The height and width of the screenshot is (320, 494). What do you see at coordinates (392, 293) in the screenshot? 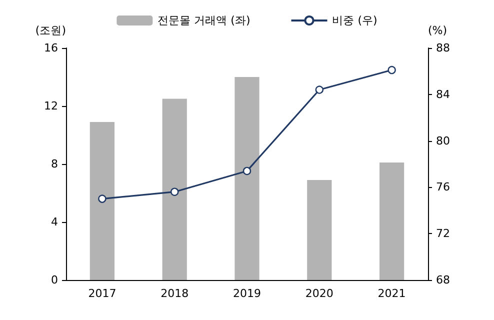
I see `x-tick-label: 2021` at bounding box center [392, 293].